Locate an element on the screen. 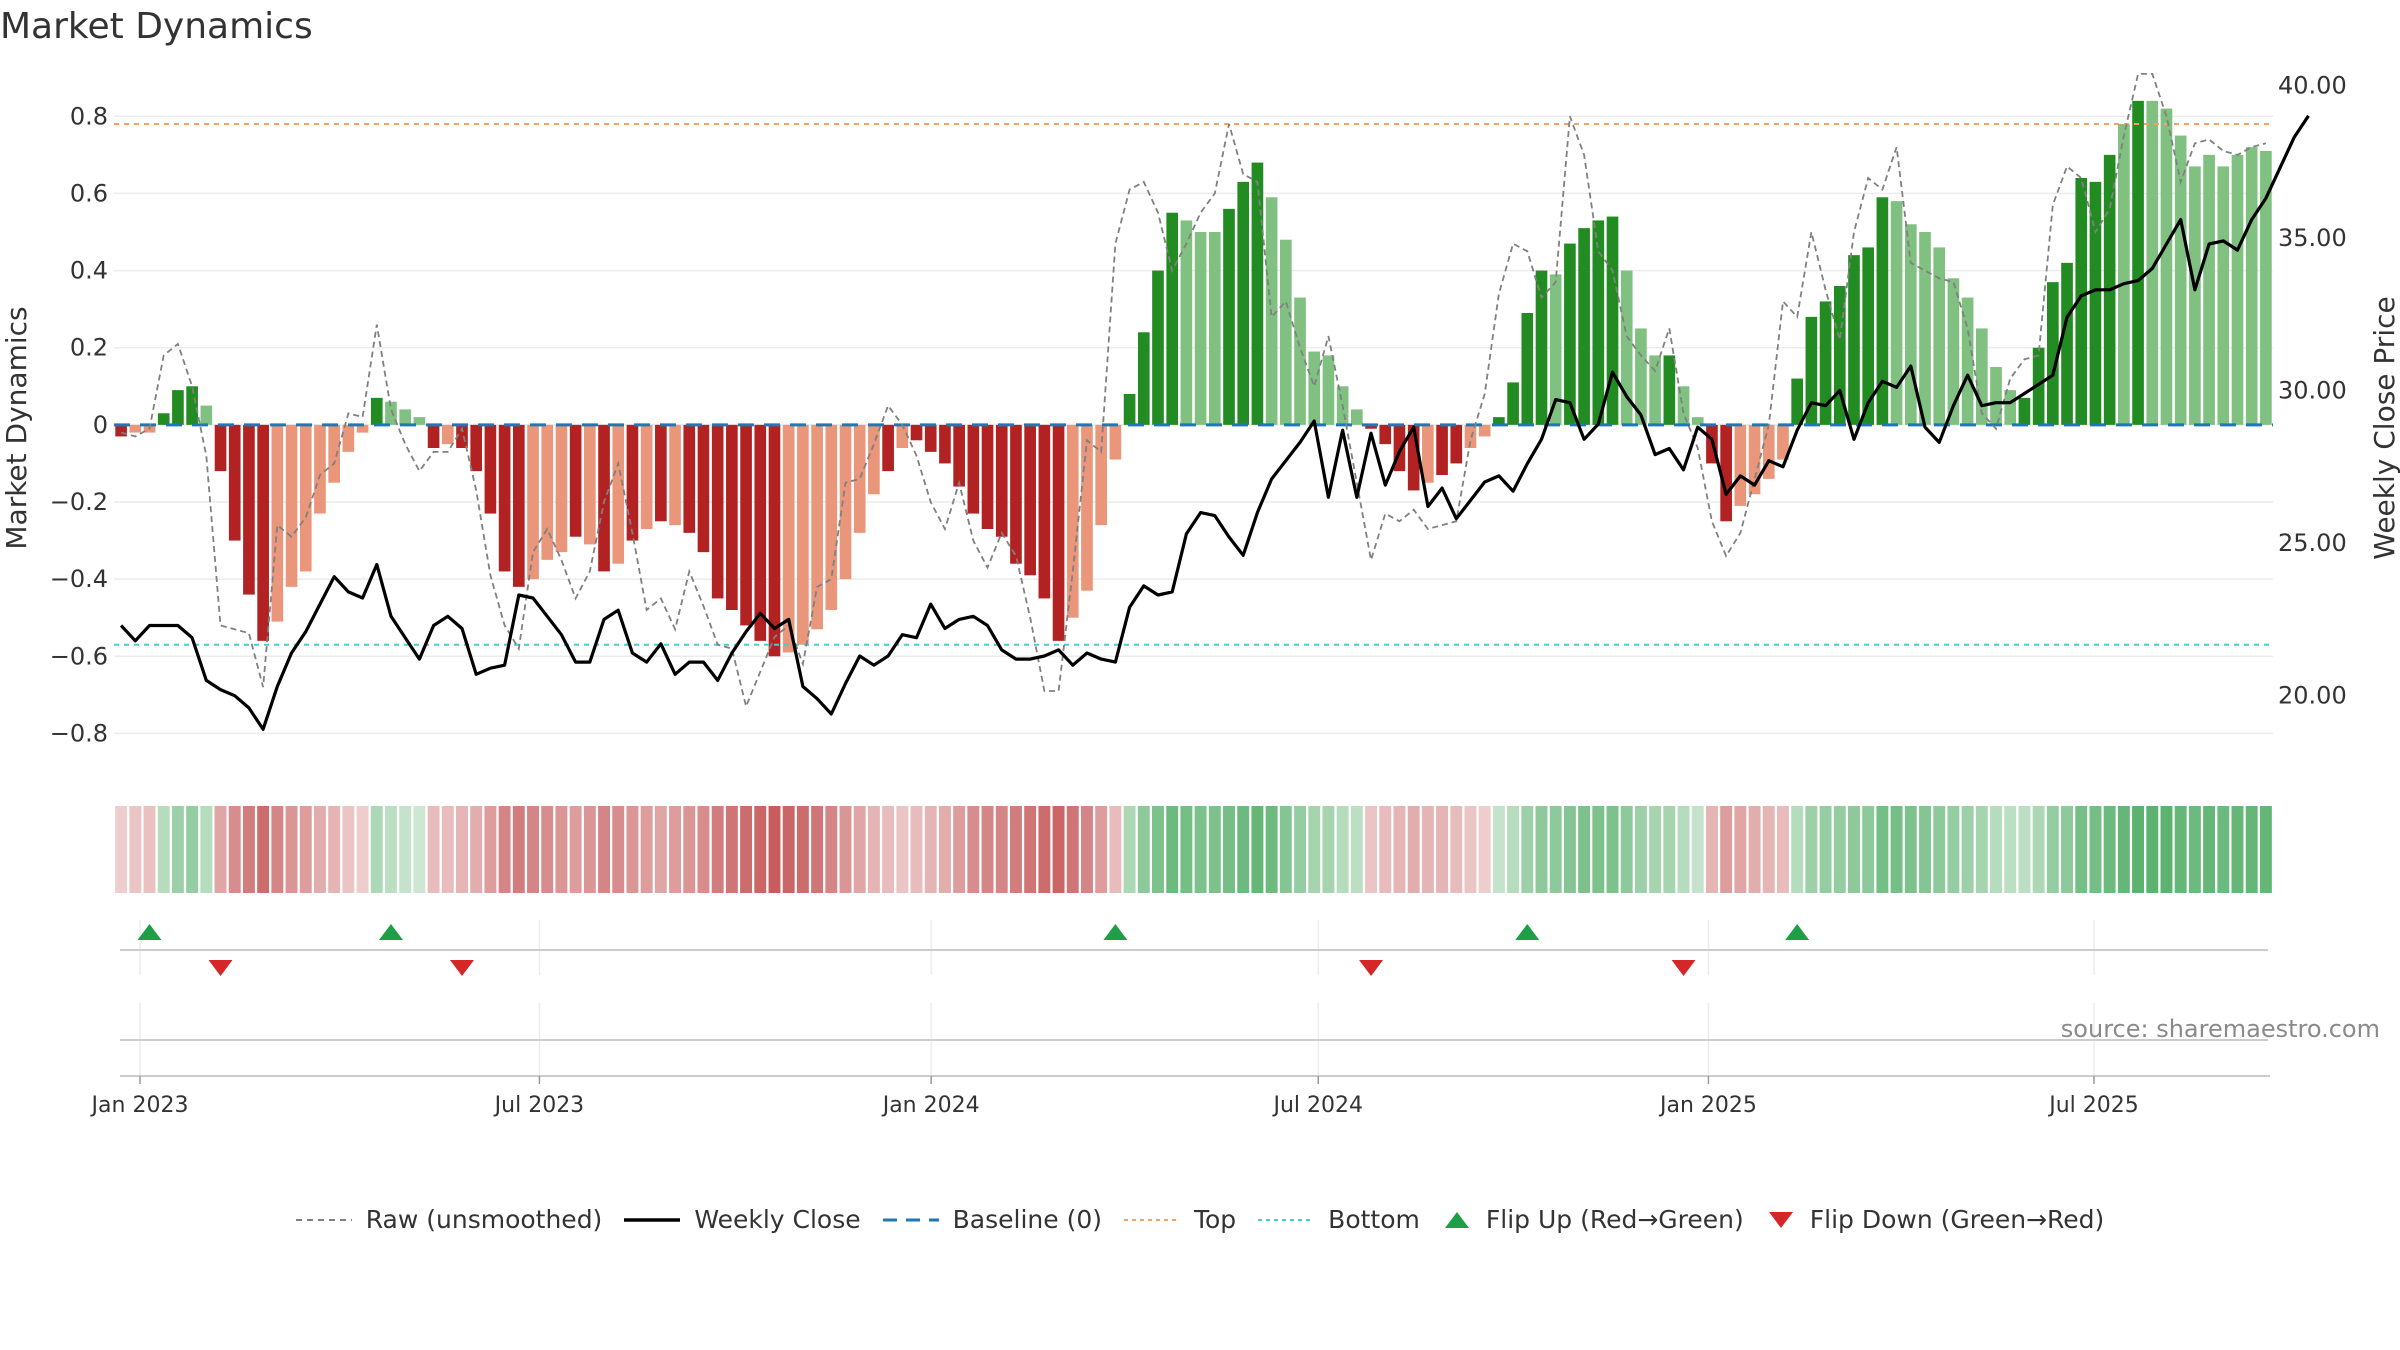  y2-tick-label: 35.00 is located at coordinates (2312, 238).